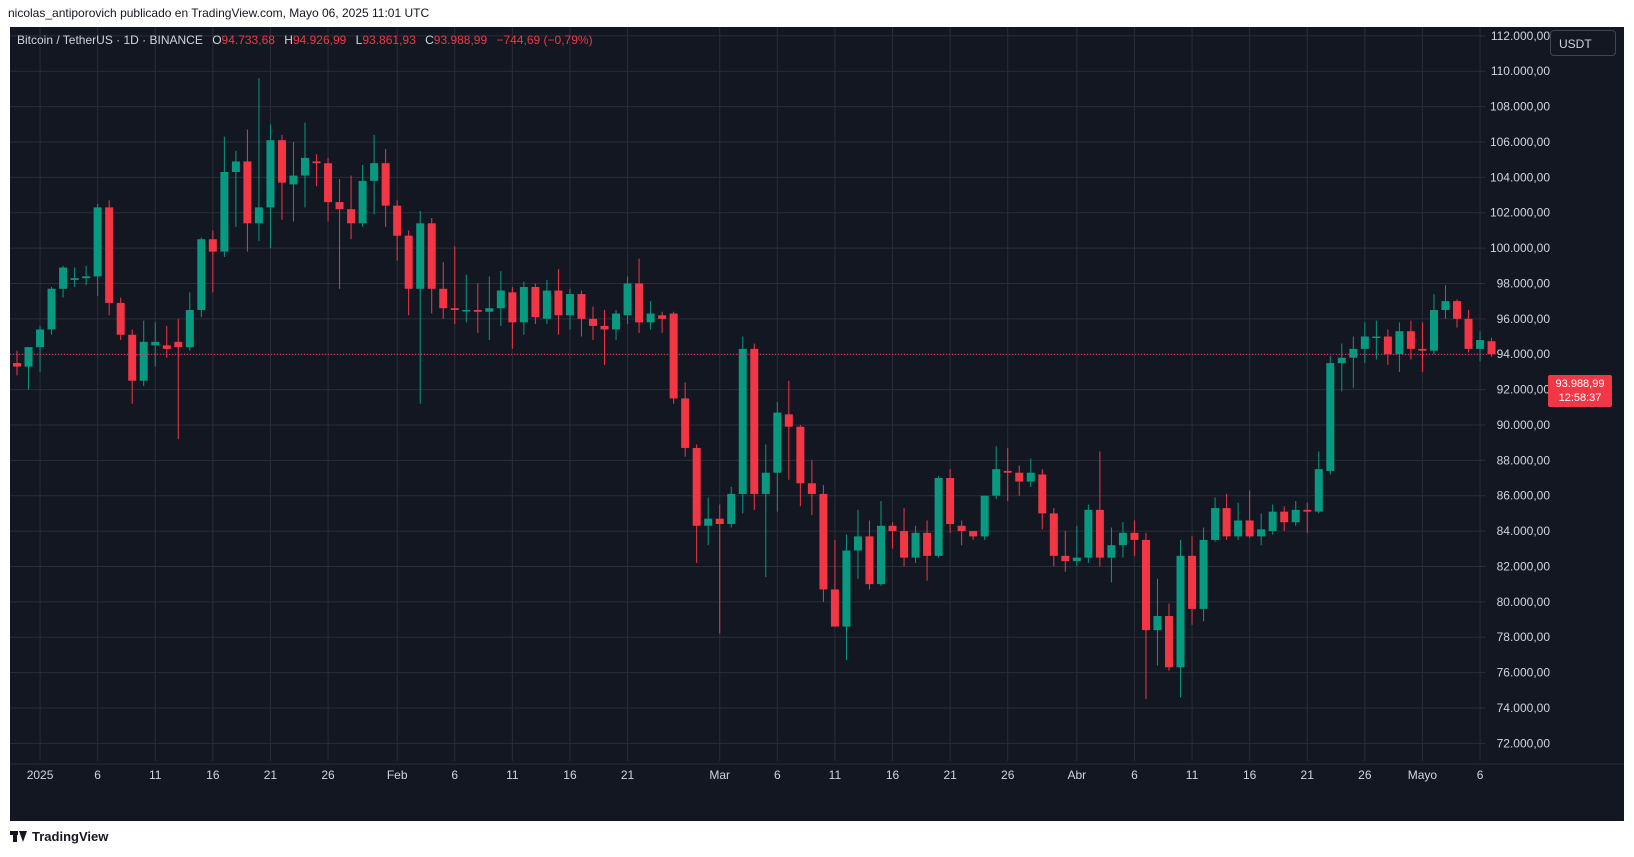 This screenshot has width=1634, height=857. I want to click on close-label: C, so click(429, 40).